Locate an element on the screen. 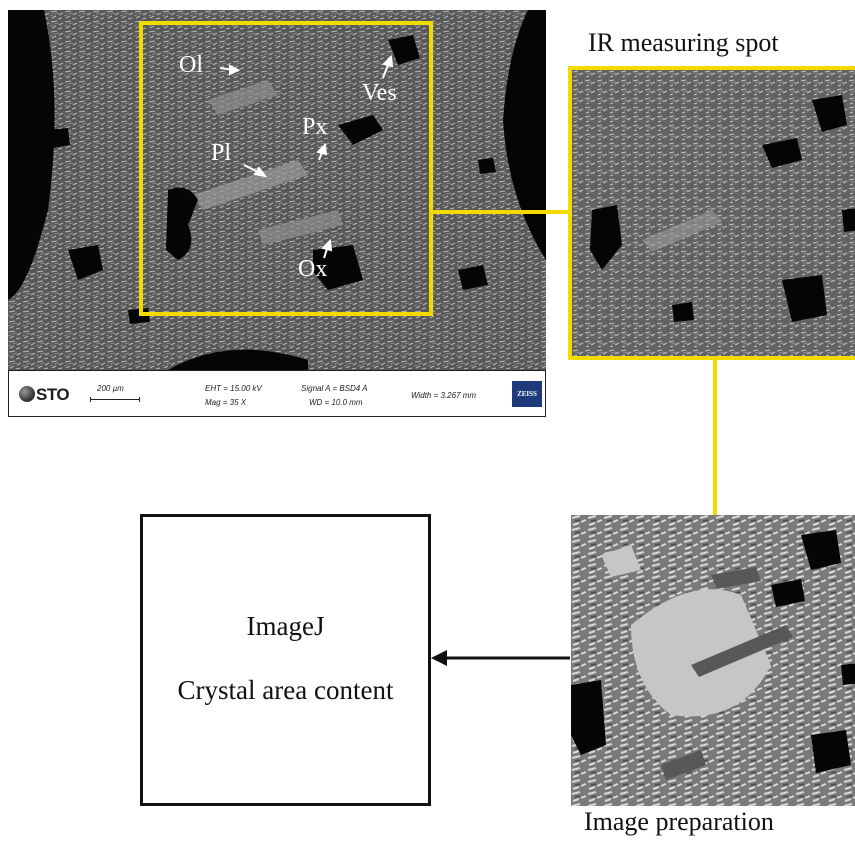  scale-bar is located at coordinates (115, 399).